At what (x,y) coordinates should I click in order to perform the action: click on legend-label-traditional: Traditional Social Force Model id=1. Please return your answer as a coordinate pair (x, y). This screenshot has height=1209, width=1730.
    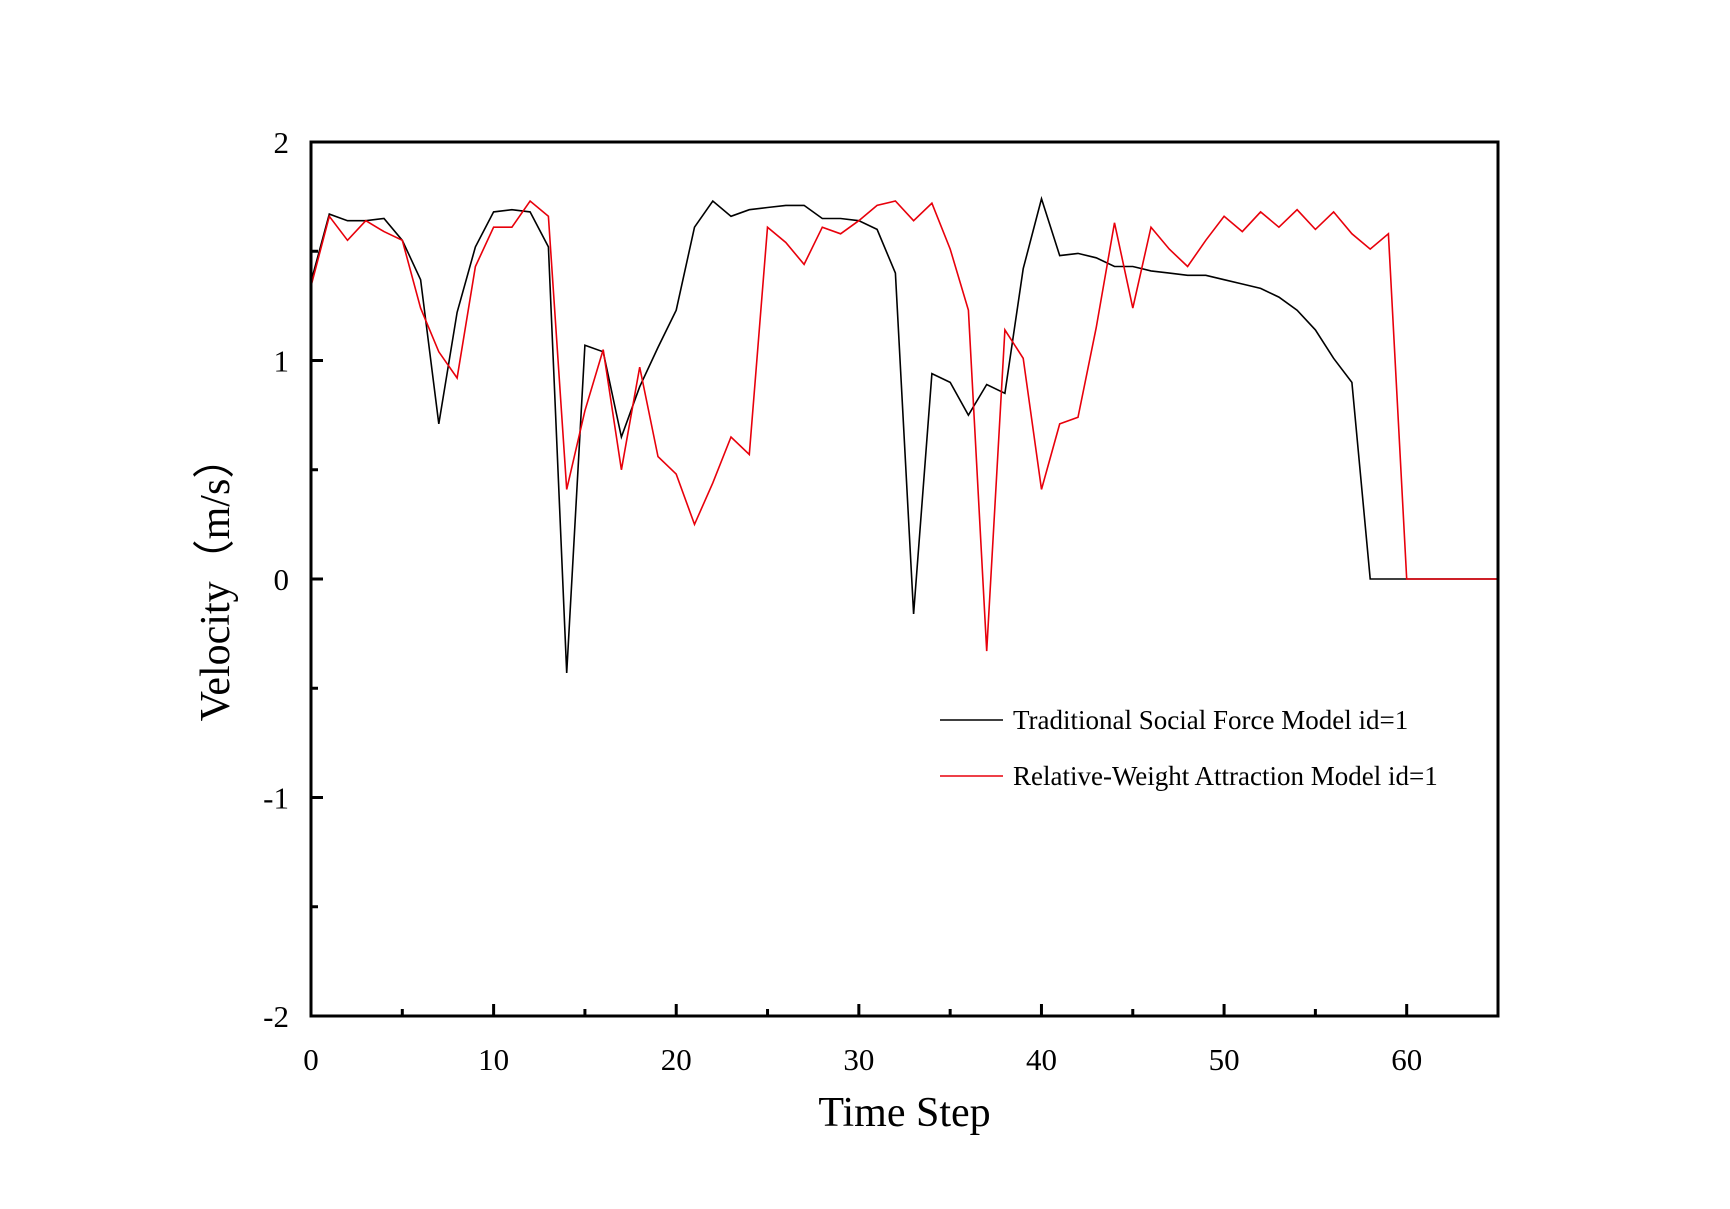
    Looking at the image, I should click on (1210, 720).